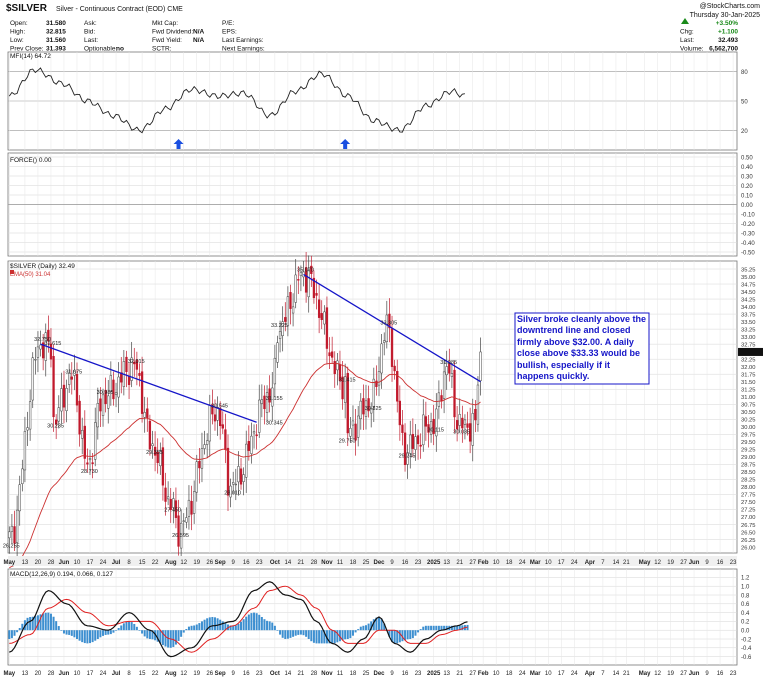 The image size is (765, 681). What do you see at coordinates (17, 32) in the screenshot?
I see `stats-label: High:` at bounding box center [17, 32].